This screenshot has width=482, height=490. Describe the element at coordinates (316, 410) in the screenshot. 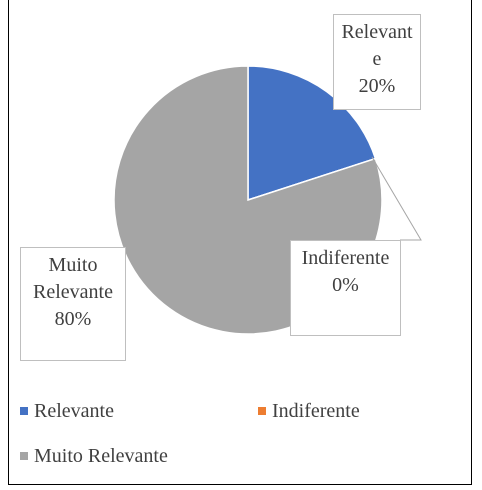

I see `legend-label: Indiferente` at that location.